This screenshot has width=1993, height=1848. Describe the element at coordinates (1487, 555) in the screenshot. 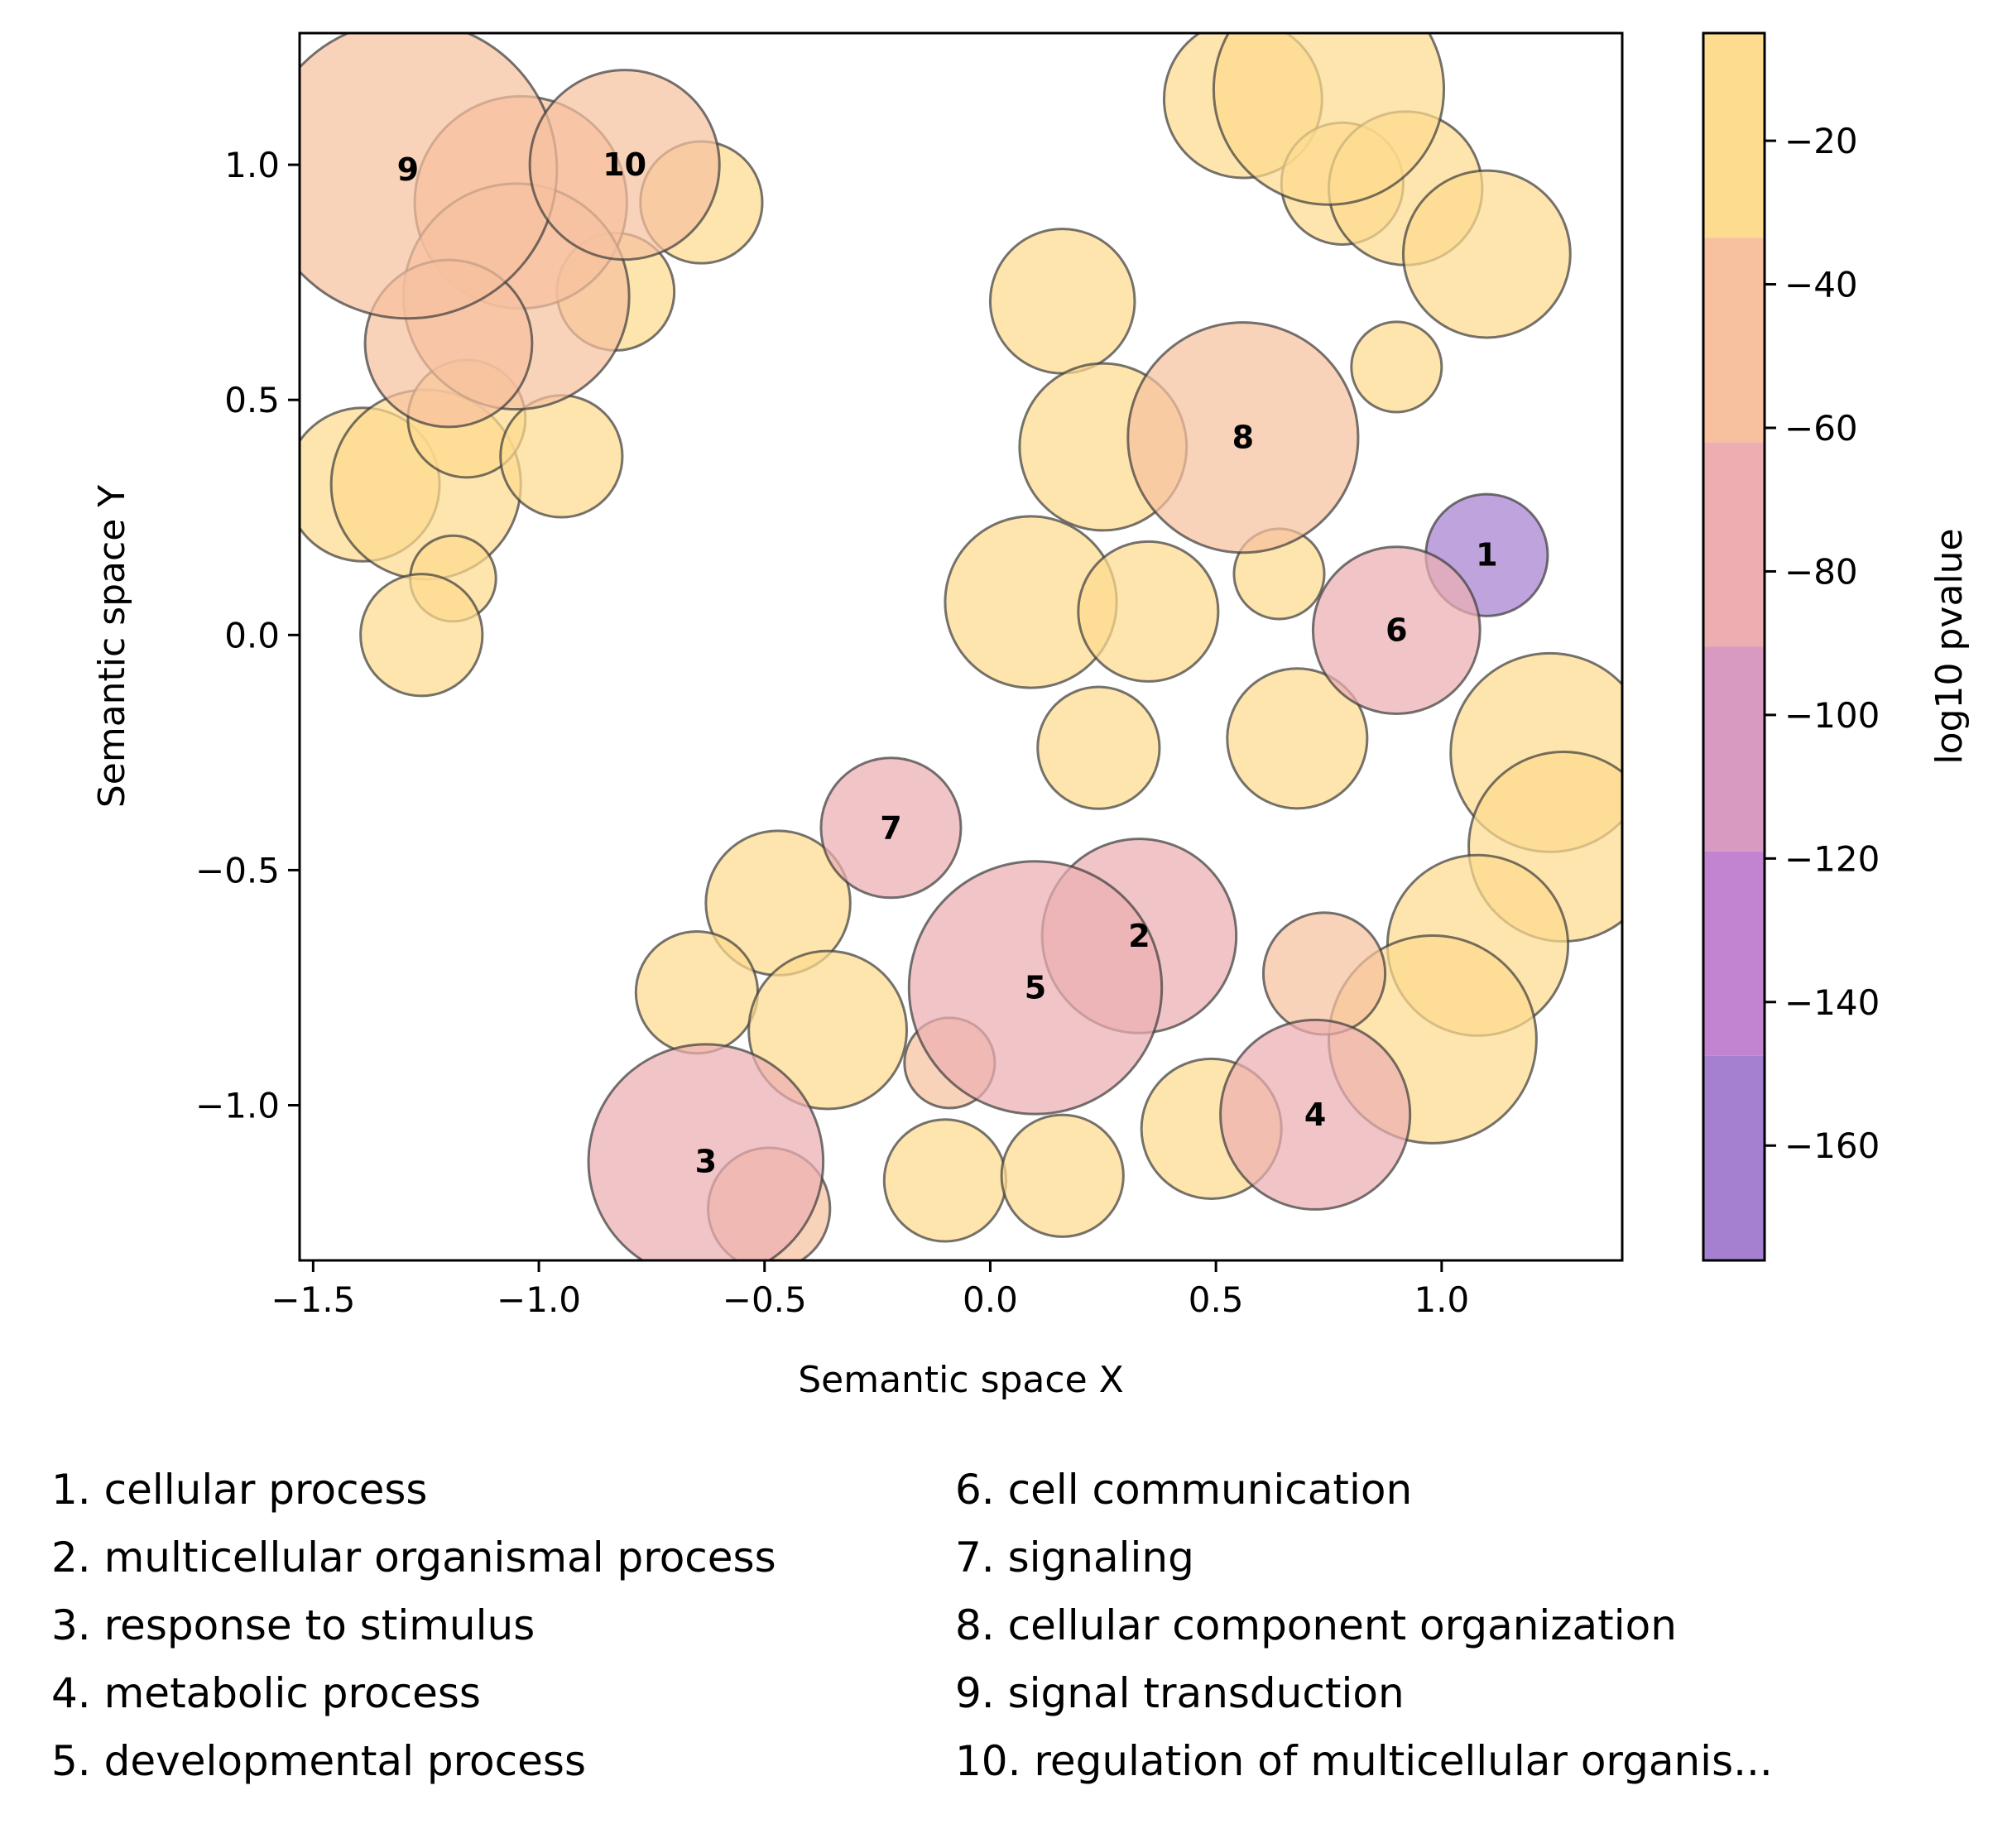

I see `bubble-label: 1` at that location.